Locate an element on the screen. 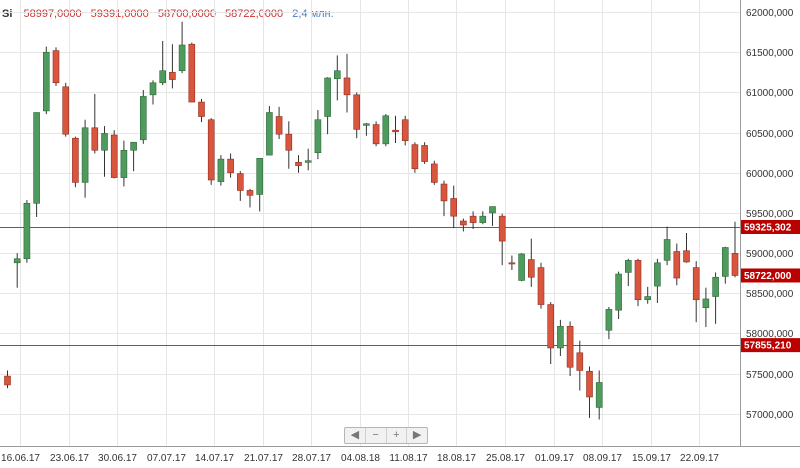 This screenshot has width=800, height=468. x-tick-label: 16.06.17 is located at coordinates (20, 458).